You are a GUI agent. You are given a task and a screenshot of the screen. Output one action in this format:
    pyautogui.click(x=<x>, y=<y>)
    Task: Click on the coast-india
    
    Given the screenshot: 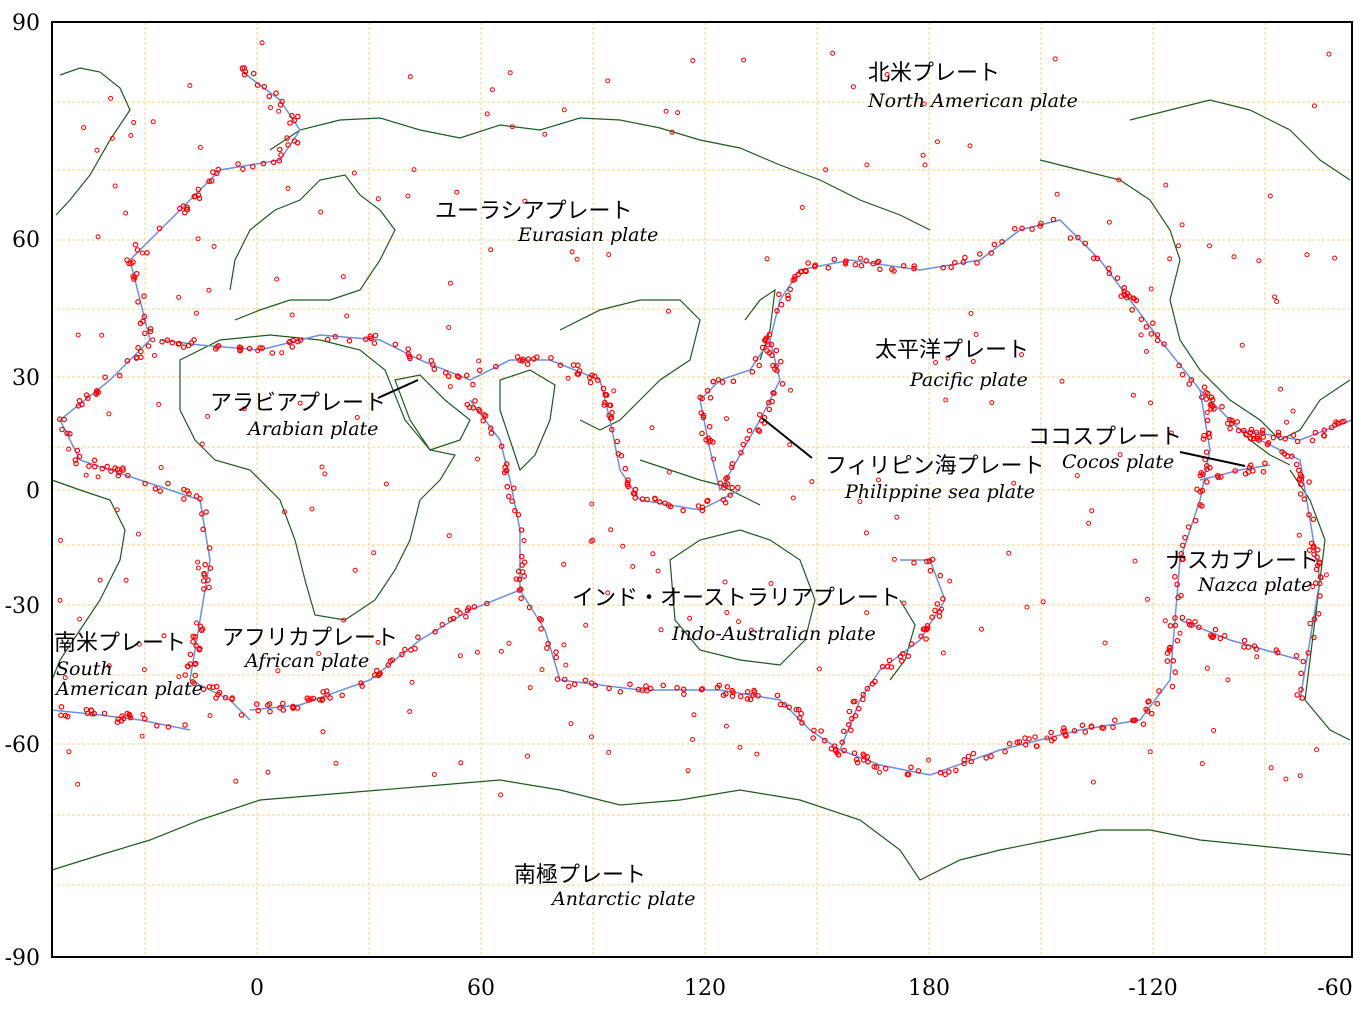 What is the action you would take?
    pyautogui.click(x=527, y=420)
    